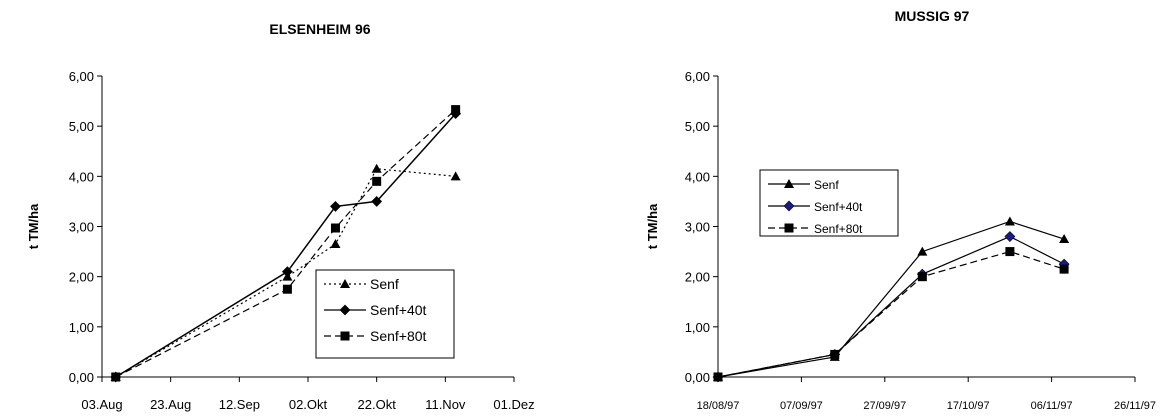 This screenshot has width=1172, height=419. Describe the element at coordinates (932, 16) in the screenshot. I see `chart-title: MUSSIG 97` at that location.